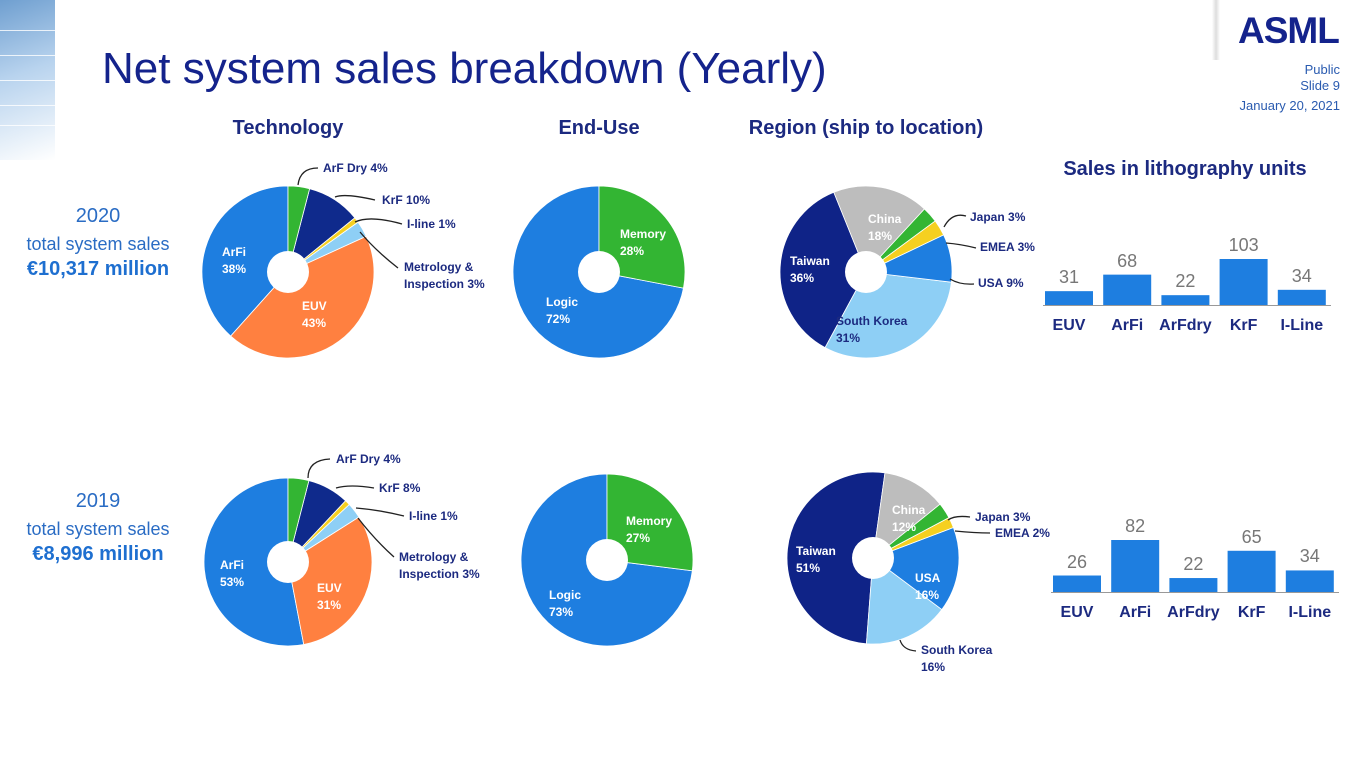  What do you see at coordinates (1216, 30) in the screenshot?
I see `divider` at bounding box center [1216, 30].